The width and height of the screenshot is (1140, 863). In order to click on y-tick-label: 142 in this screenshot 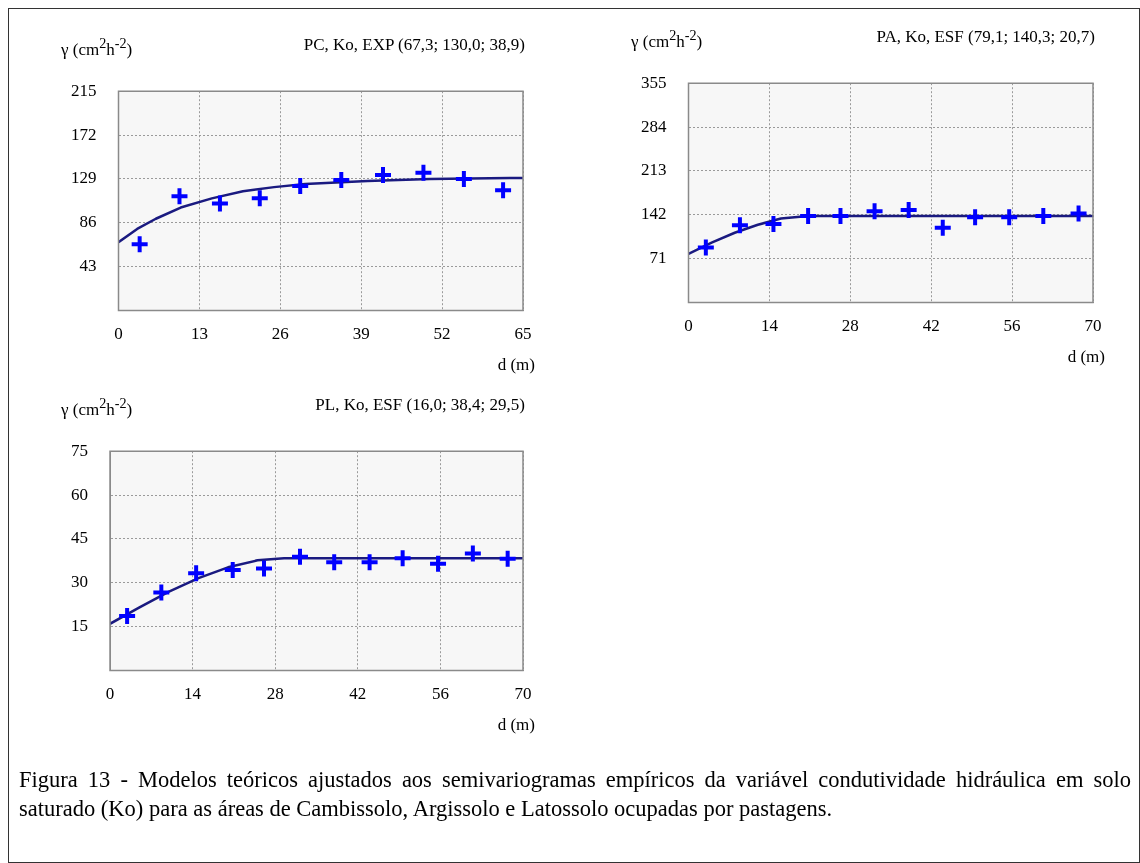, I will do `click(654, 214)`.